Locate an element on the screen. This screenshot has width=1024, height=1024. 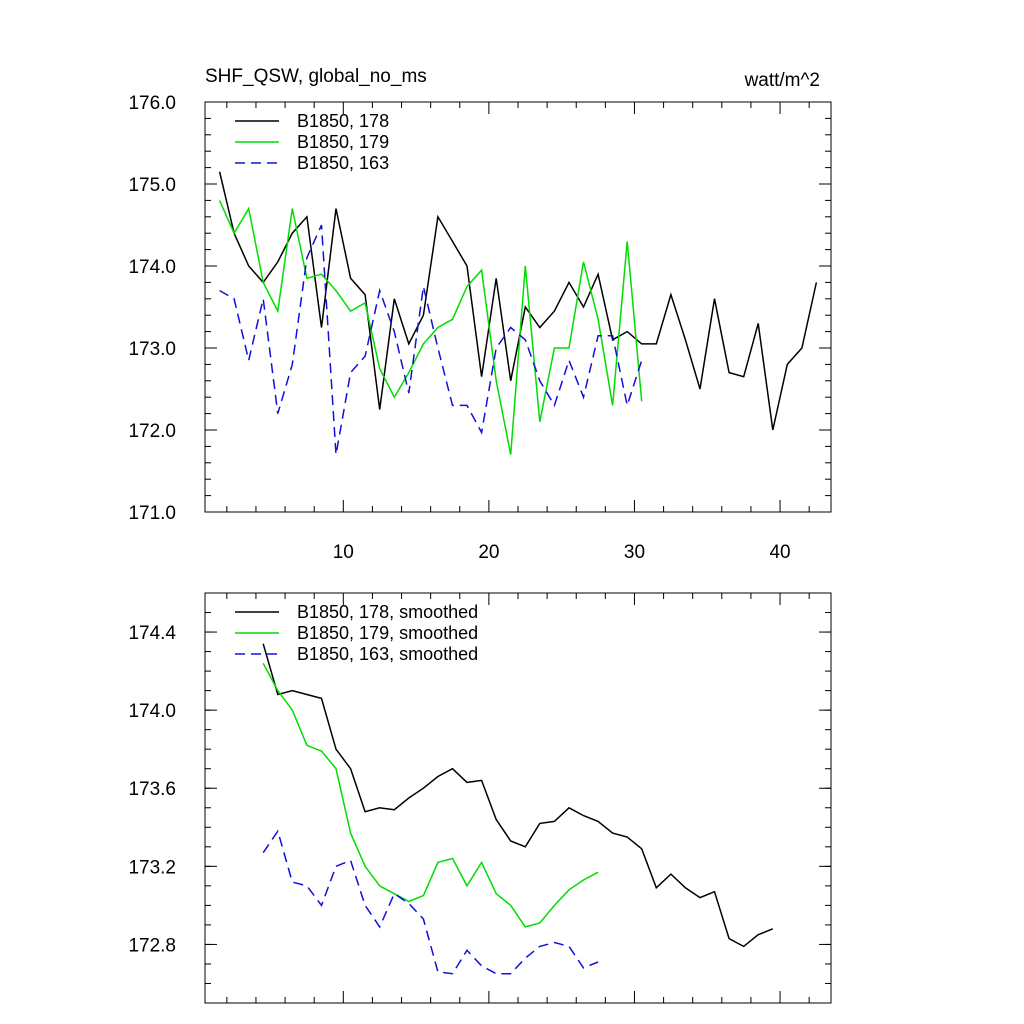
y-tick-label: 173.6 is located at coordinates (152, 789).